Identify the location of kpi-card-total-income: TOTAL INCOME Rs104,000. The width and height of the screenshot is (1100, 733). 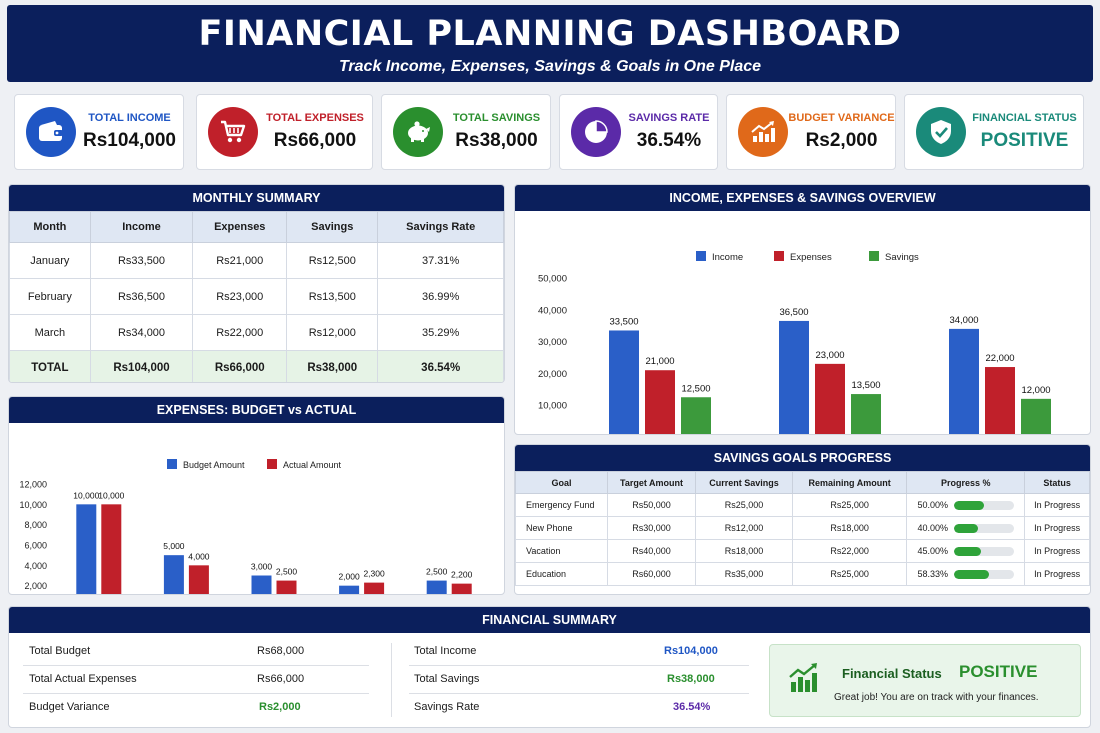
(99, 132).